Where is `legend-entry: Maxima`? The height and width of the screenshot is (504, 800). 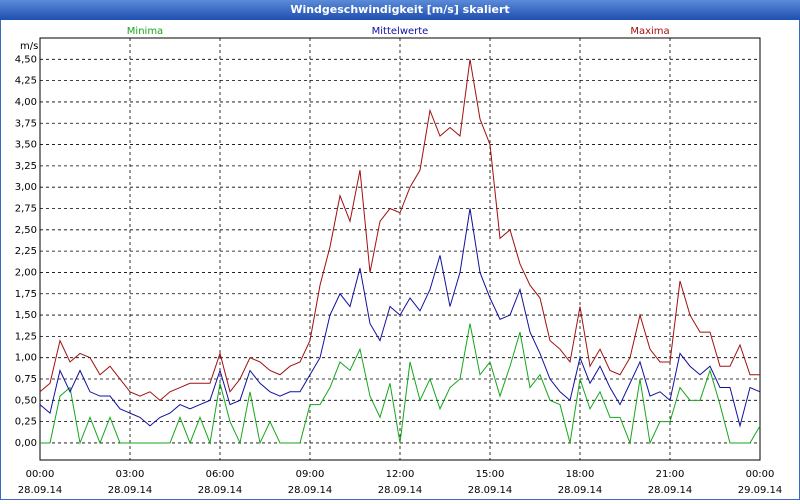 legend-entry: Maxima is located at coordinates (649, 31).